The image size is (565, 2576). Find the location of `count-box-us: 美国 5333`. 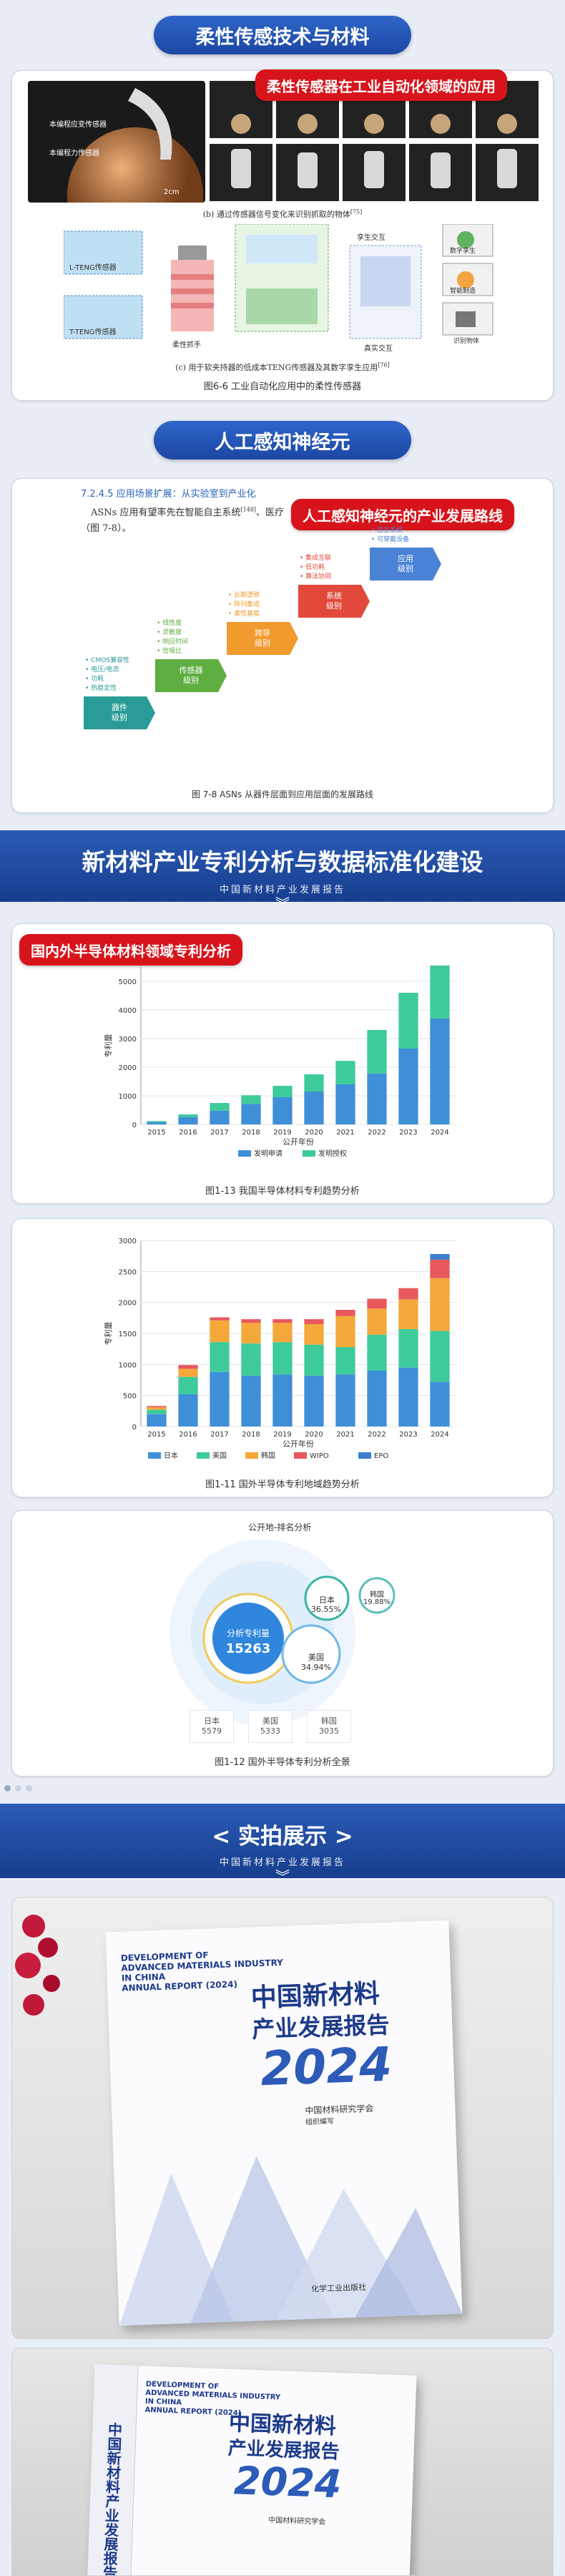

count-box-us: 美国 5333 is located at coordinates (270, 1726).